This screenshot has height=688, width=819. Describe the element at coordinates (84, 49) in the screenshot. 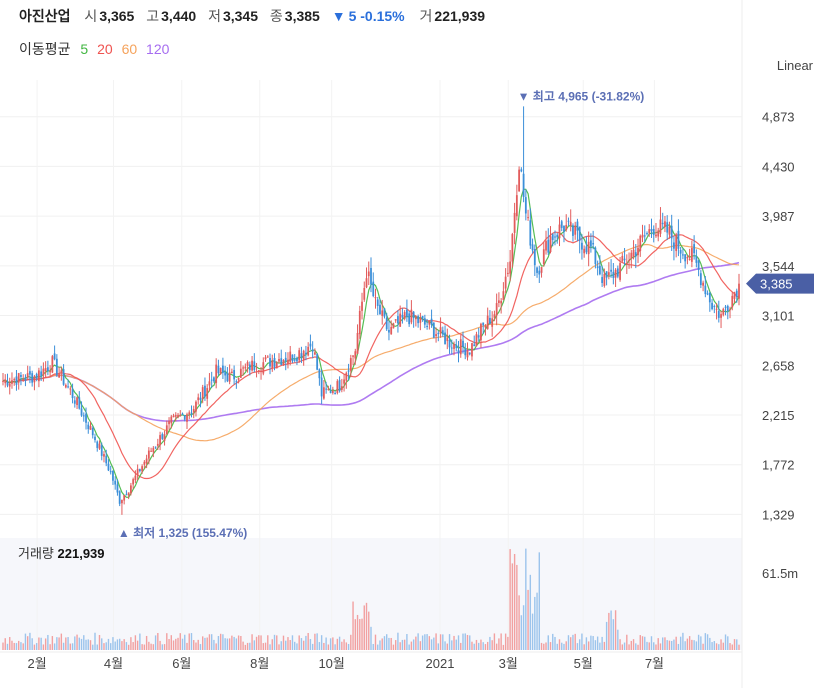

I see `ma-5-label: 5` at that location.